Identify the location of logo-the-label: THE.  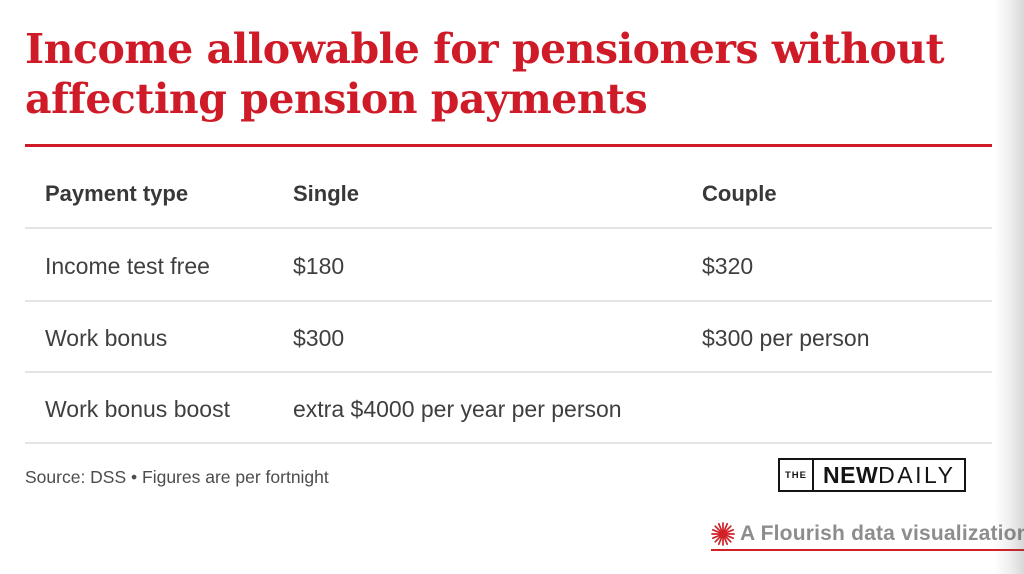
(797, 475).